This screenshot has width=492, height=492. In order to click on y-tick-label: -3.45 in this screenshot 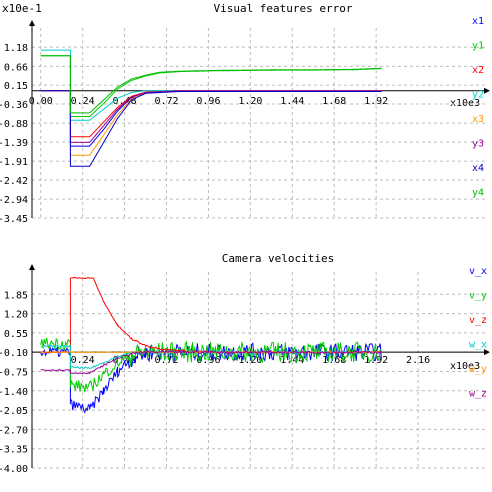, I will do `click(14, 219)`.